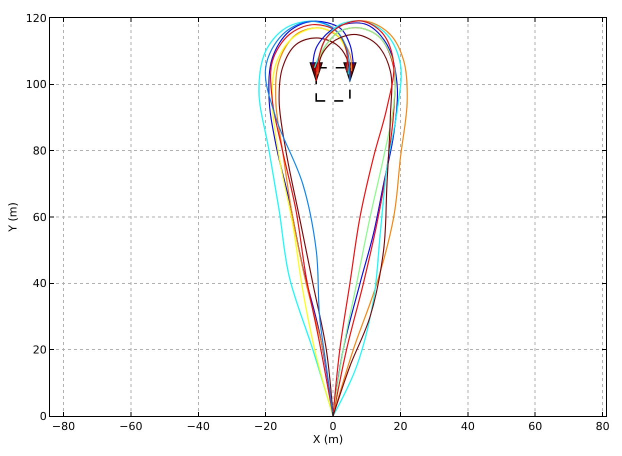 The height and width of the screenshot is (456, 622). Describe the element at coordinates (39, 151) in the screenshot. I see `y-tick-label: 80` at that location.